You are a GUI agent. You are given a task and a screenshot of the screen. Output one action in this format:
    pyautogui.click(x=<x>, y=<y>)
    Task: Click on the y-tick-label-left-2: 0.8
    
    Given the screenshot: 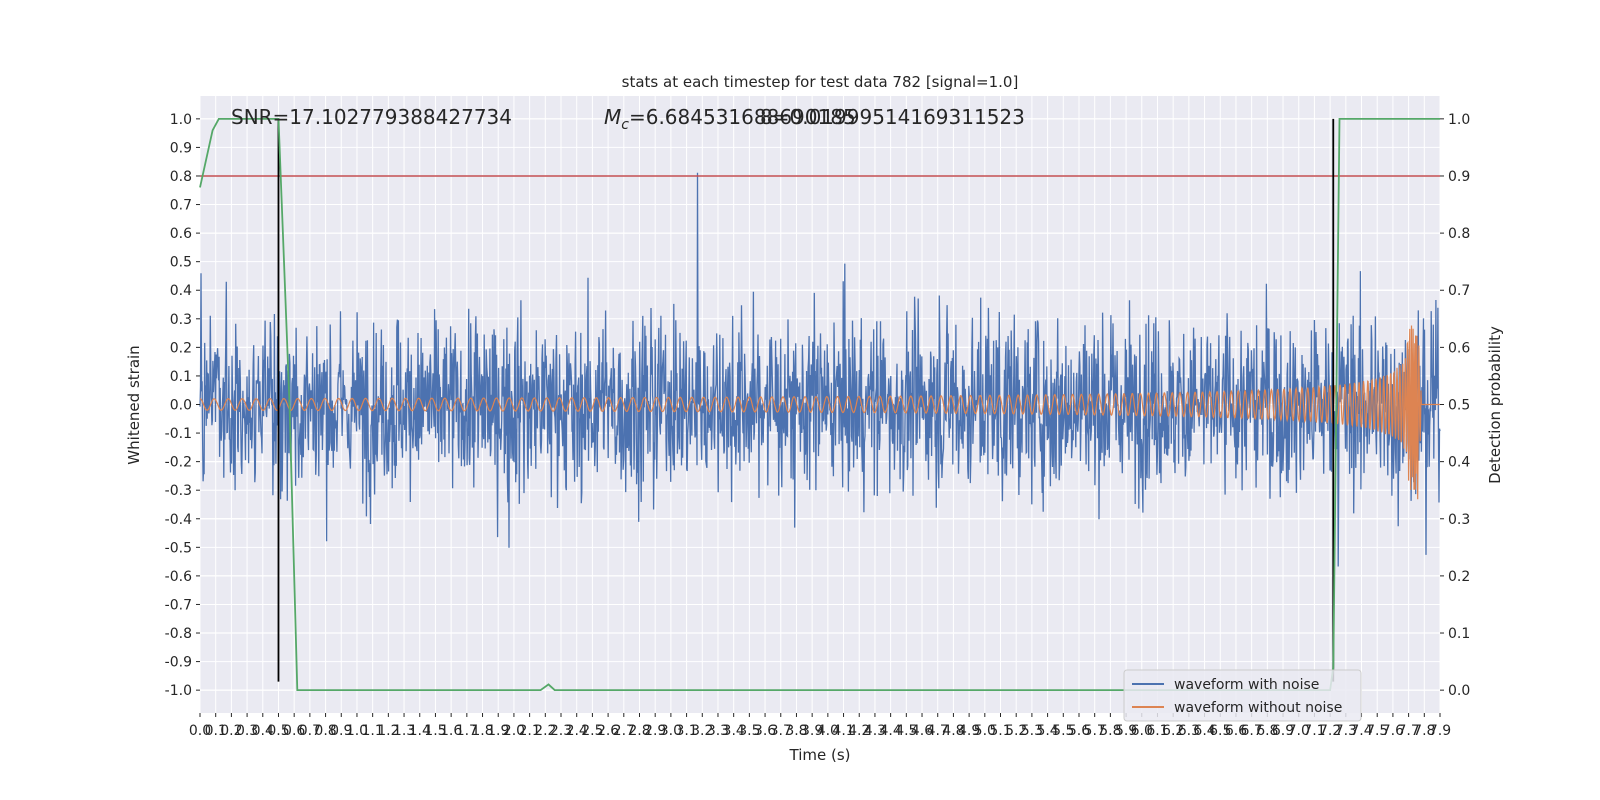 What is the action you would take?
    pyautogui.click(x=181, y=177)
    